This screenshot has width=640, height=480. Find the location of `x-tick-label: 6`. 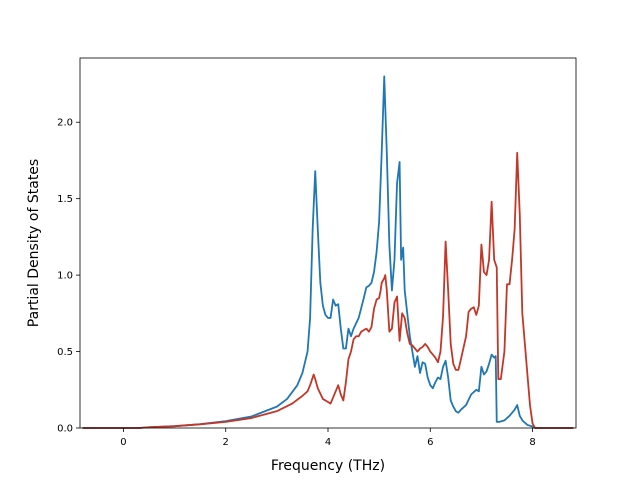

x-tick-label: 6 is located at coordinates (430, 442).